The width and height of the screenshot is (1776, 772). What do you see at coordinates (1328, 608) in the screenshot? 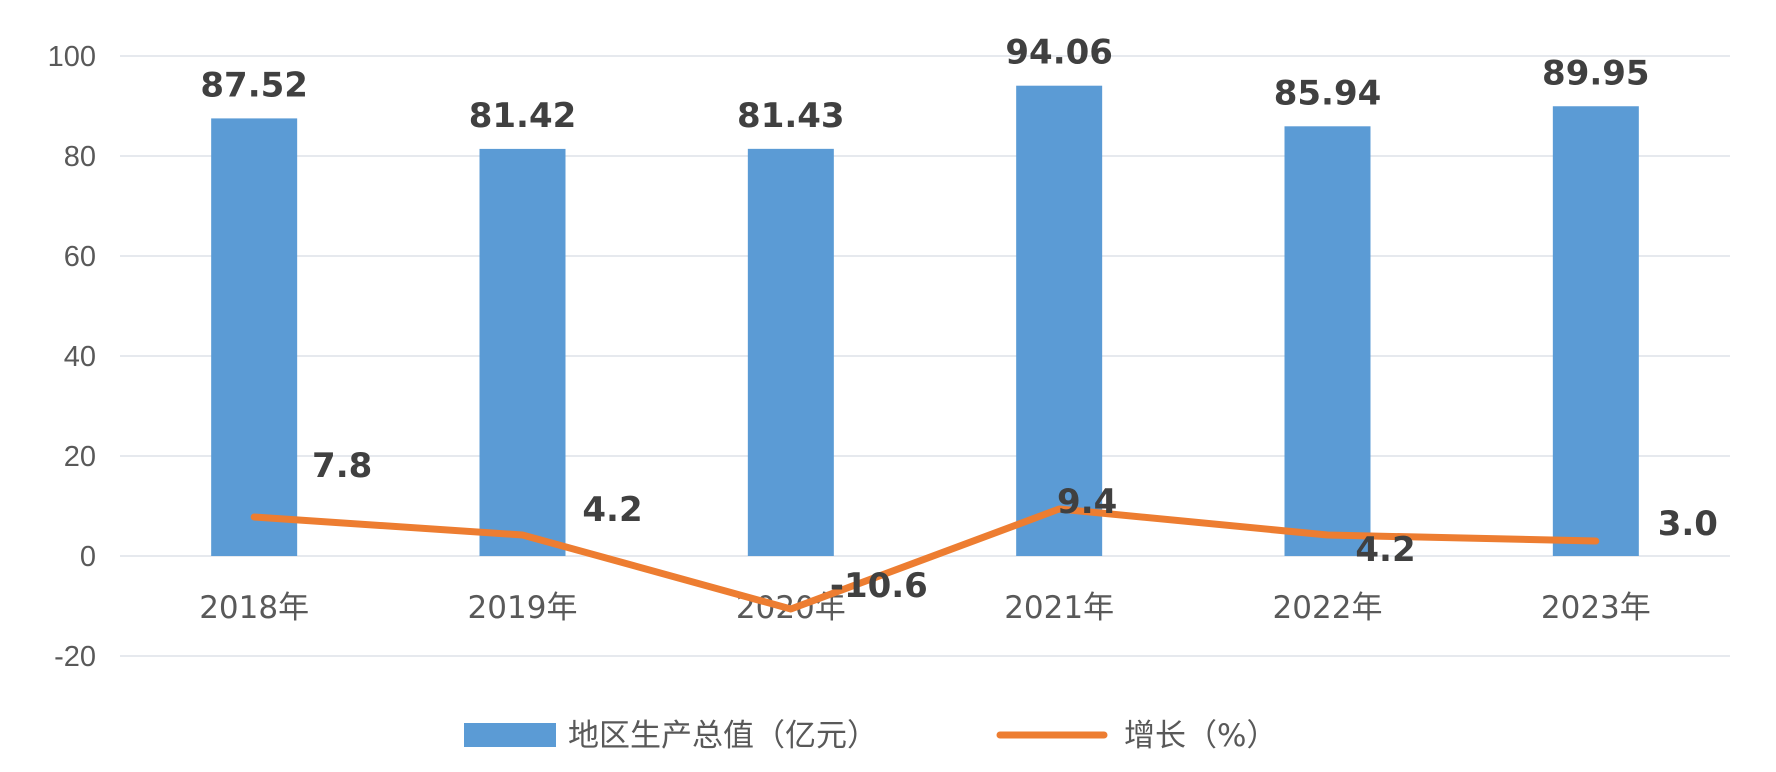
I see `x-tick-label: 2022年` at bounding box center [1328, 608].